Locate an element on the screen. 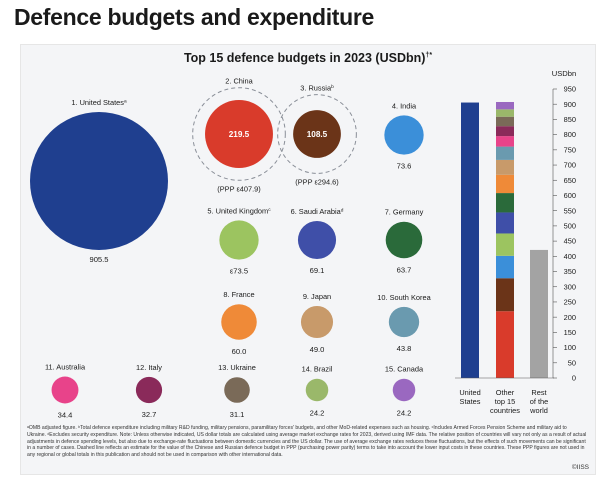 The height and width of the screenshot is (479, 605). bar-segment-australia is located at coordinates (505, 141).